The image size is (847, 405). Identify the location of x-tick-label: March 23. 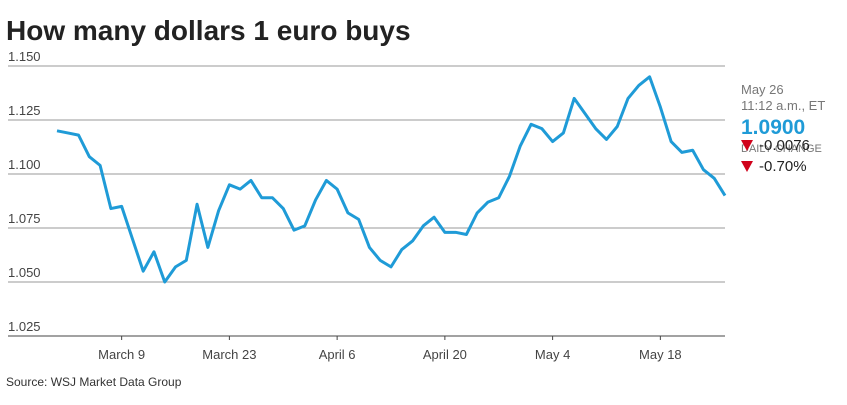
(229, 354).